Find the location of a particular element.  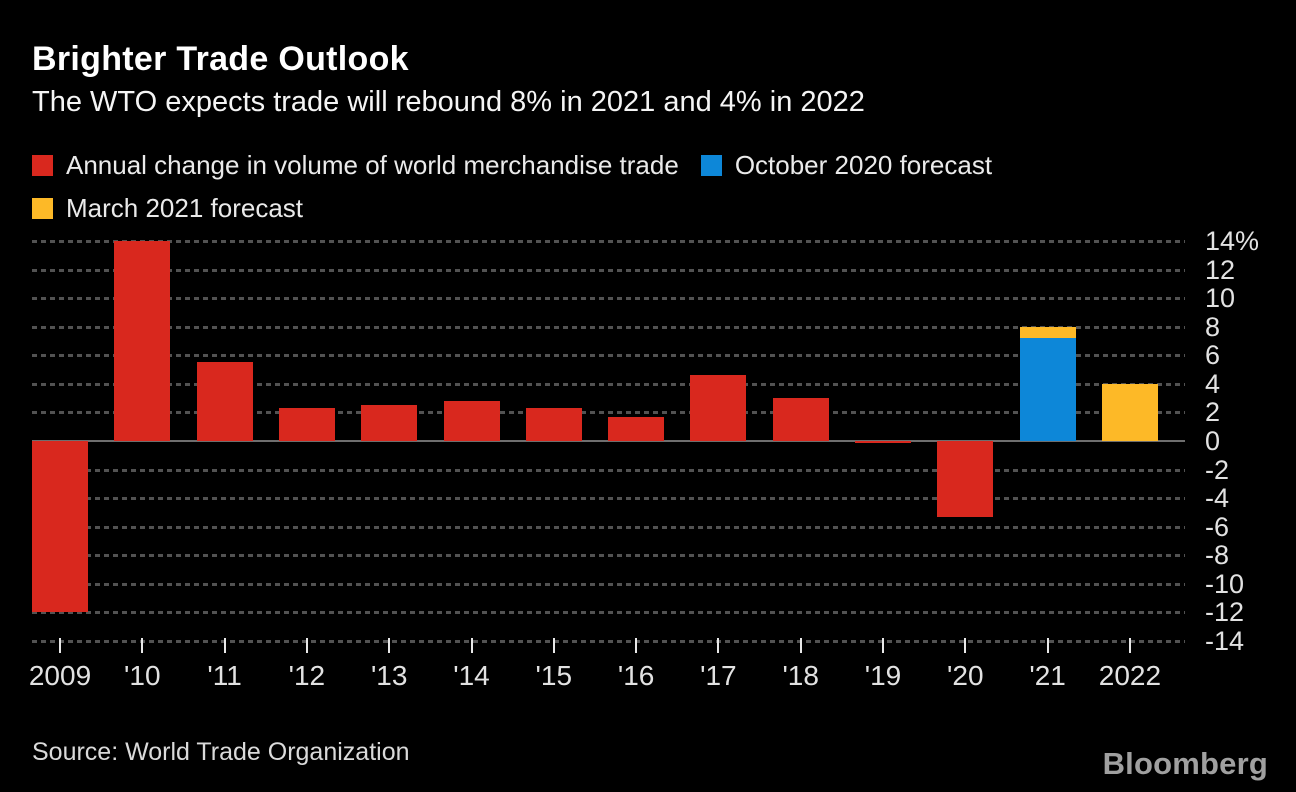

chart-title: Brighter Trade Outlook is located at coordinates (220, 59).